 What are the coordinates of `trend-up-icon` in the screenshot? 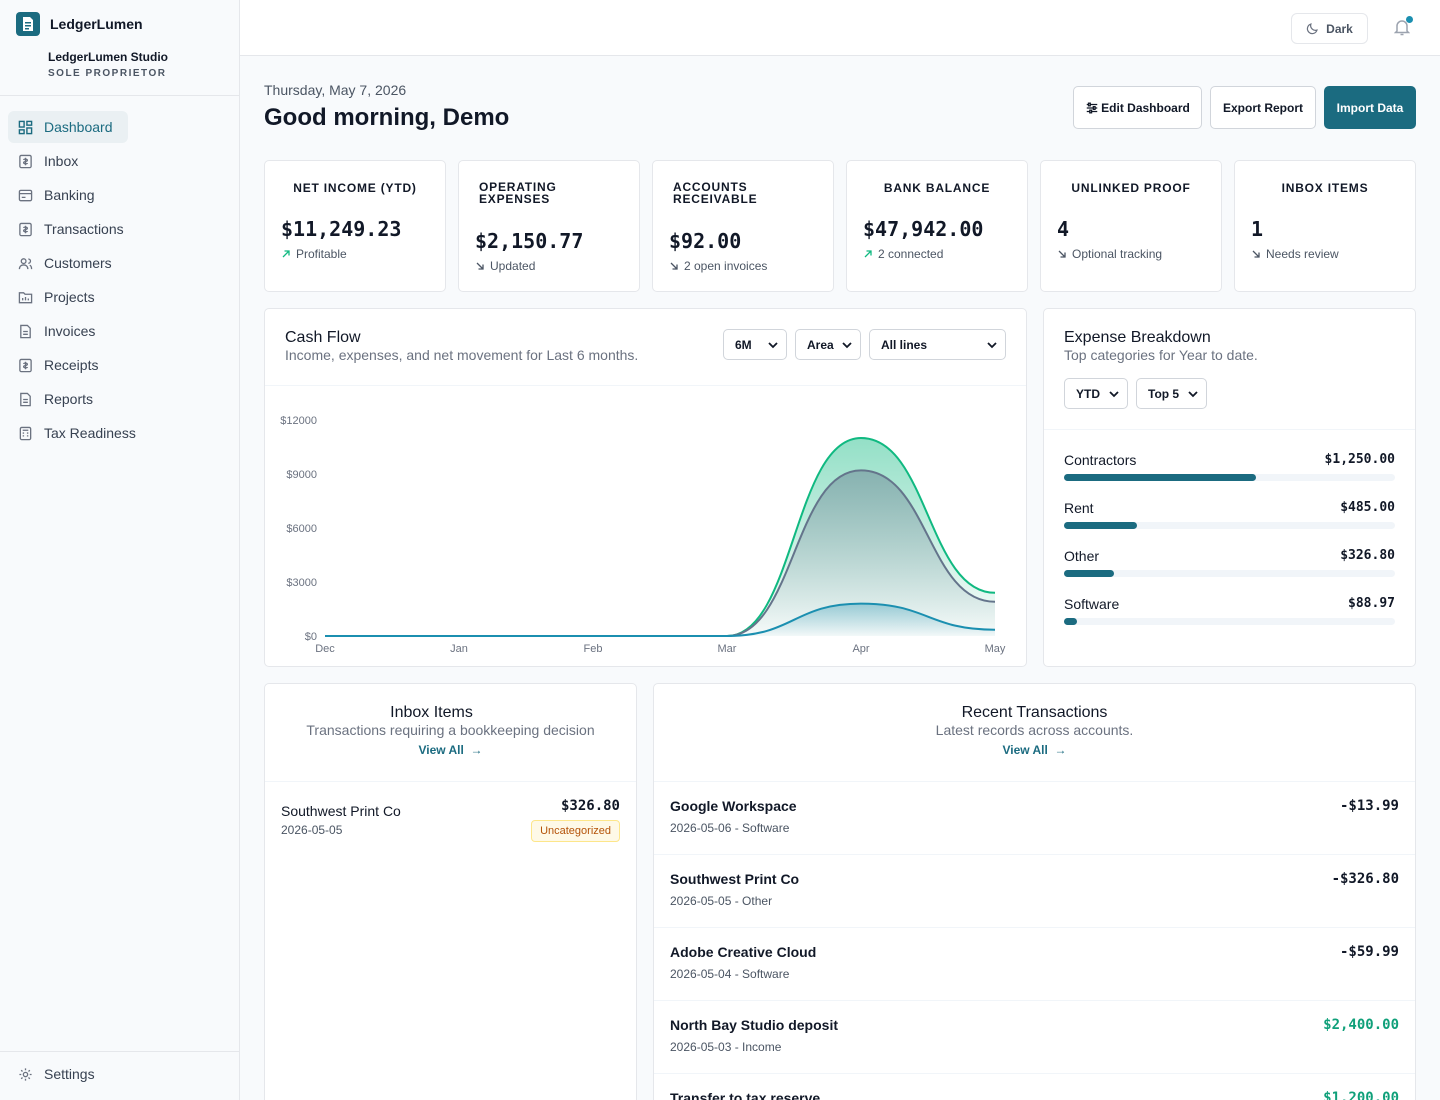 It's located at (868, 254).